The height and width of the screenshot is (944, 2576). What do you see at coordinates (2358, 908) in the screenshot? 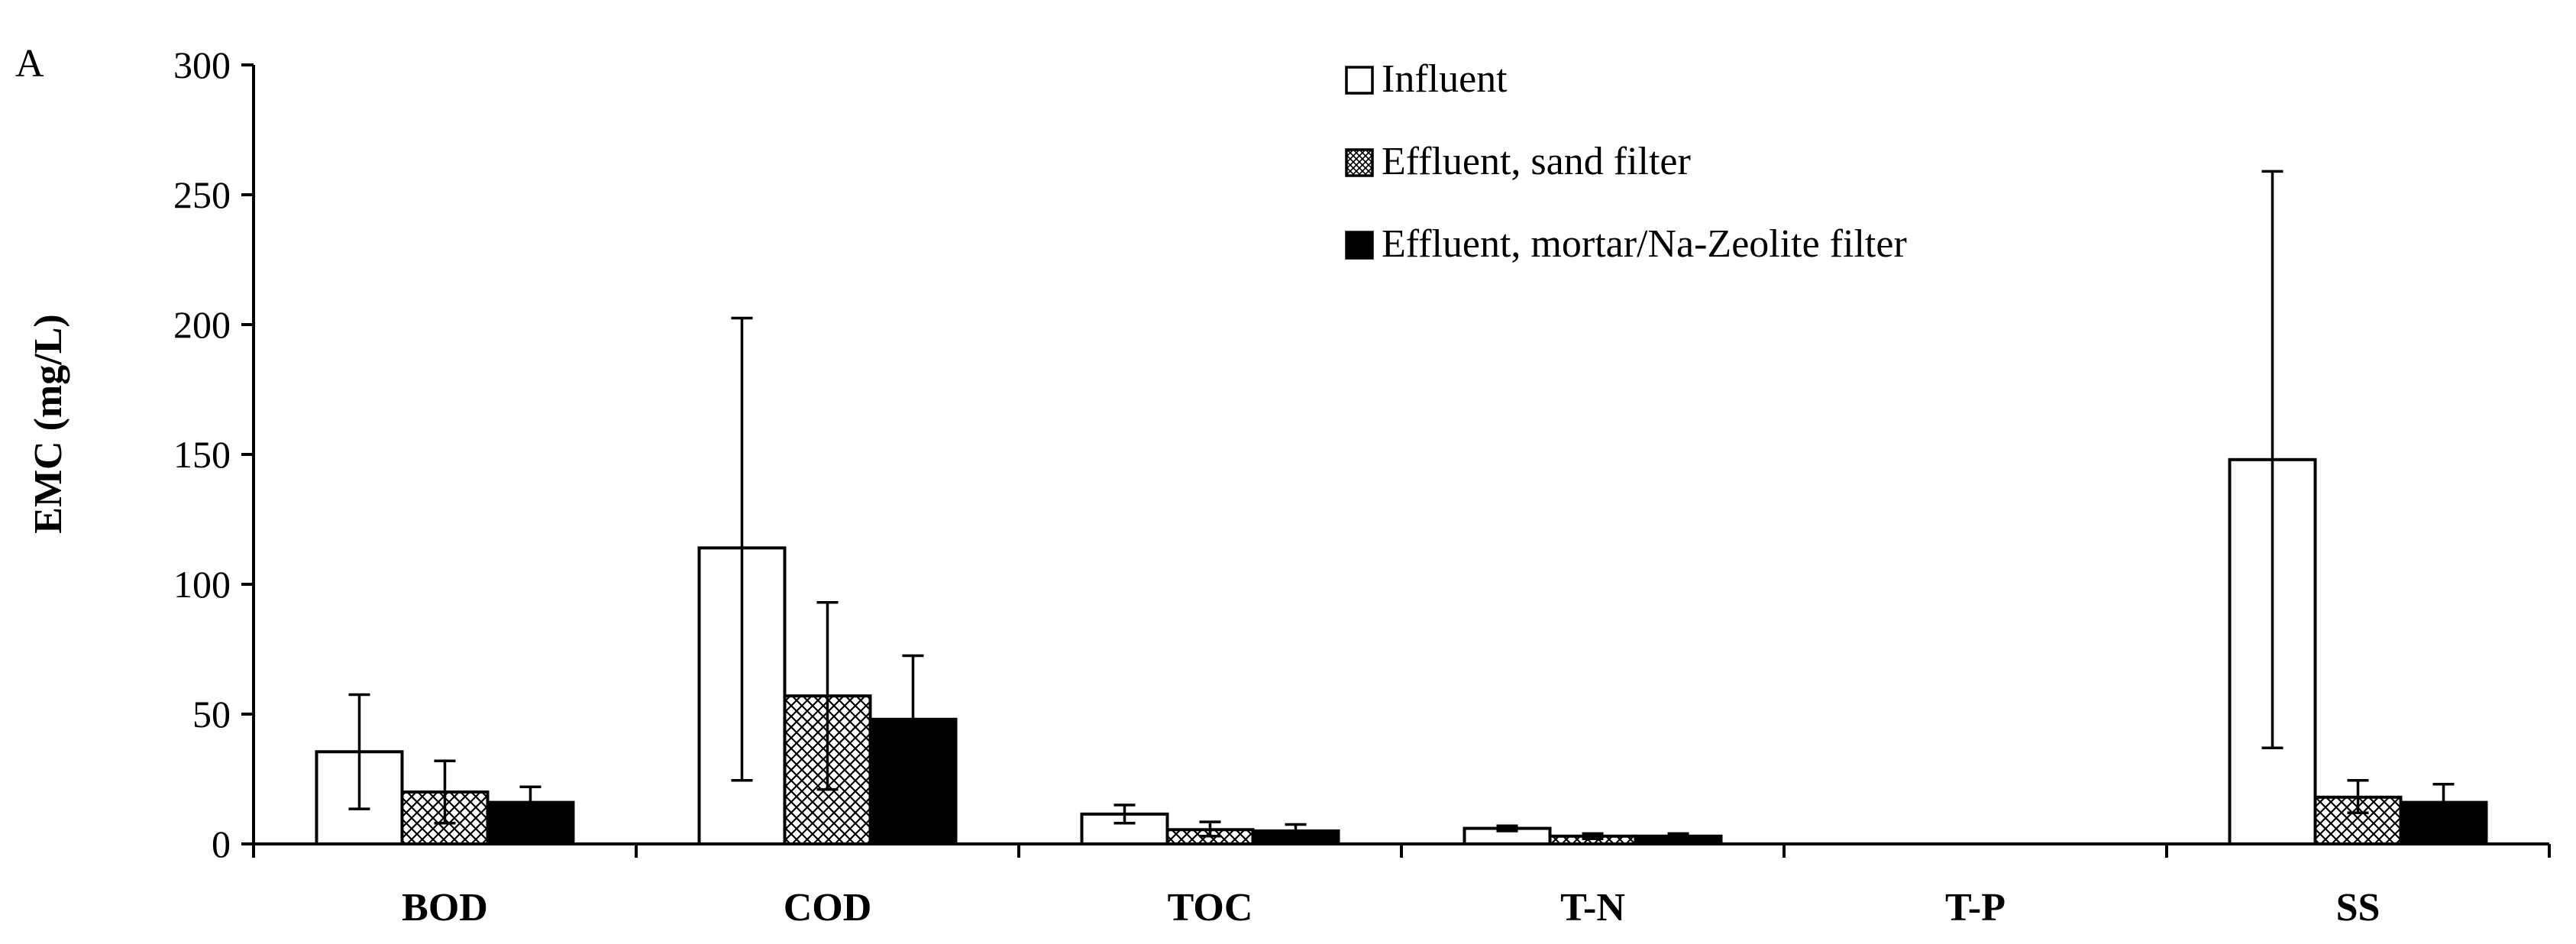
I see `x-category-label: SS` at bounding box center [2358, 908].